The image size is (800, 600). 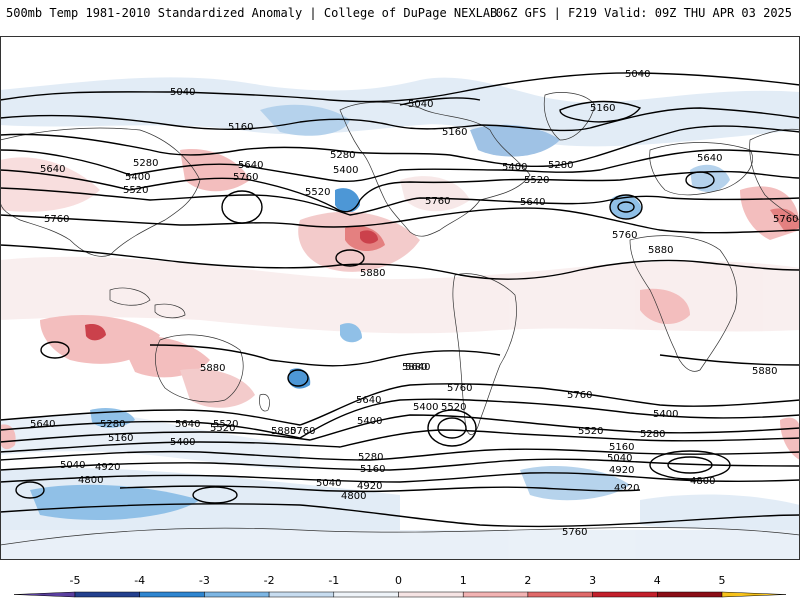 I want to click on colorbar-tick-label: 0, so click(x=398, y=580).